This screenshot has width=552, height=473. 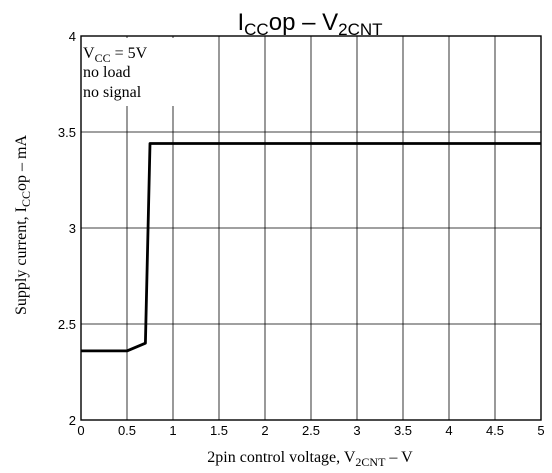 I want to click on conditions-line-vcc: VCC = 5V, so click(x=115, y=55).